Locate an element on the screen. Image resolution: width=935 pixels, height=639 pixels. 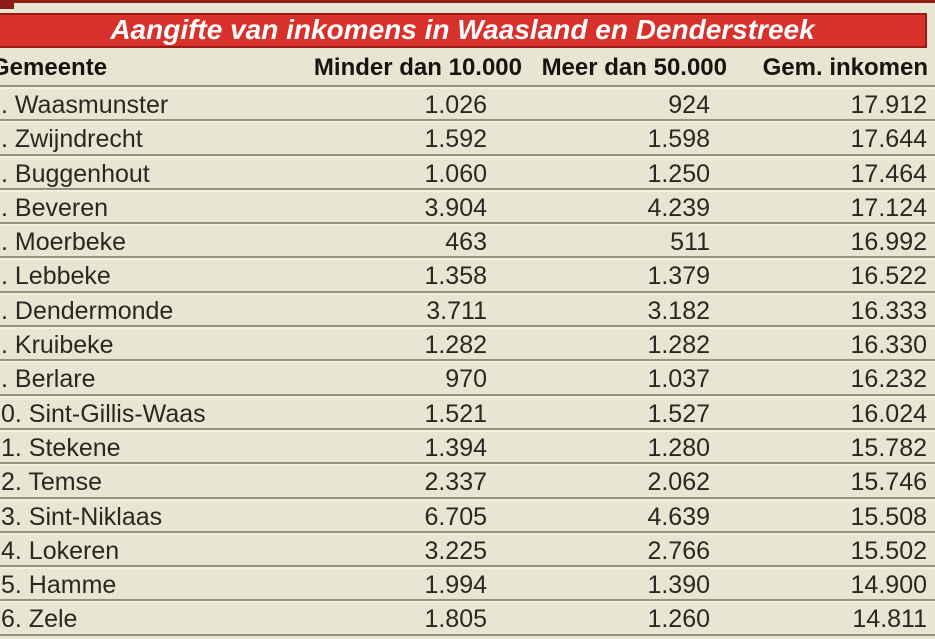
gem-inkomen-cell: 16.330 is located at coordinates (888, 345).